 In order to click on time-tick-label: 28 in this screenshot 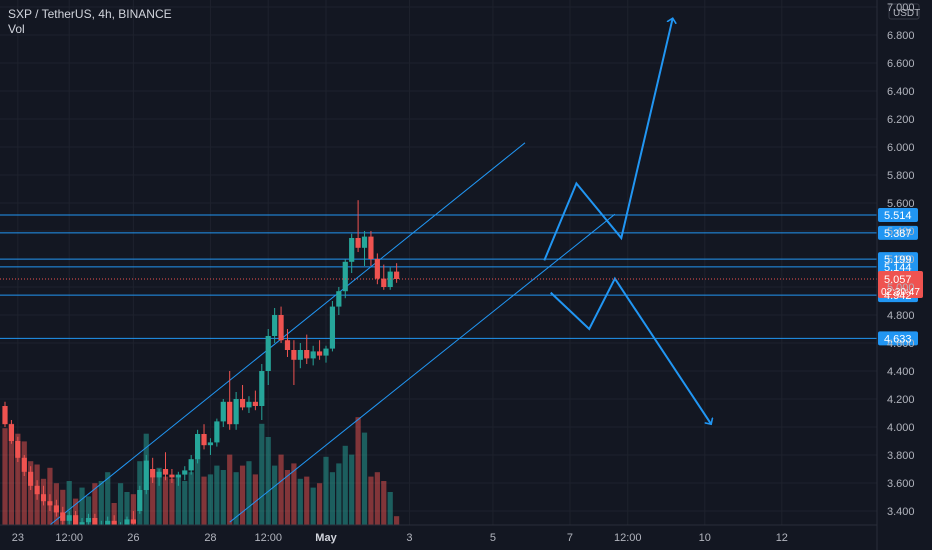, I will do `click(210, 538)`.